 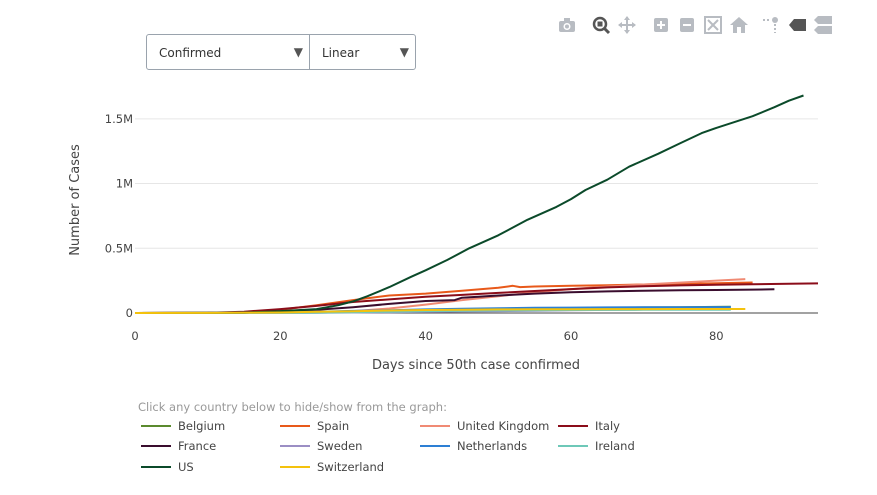 What do you see at coordinates (186, 467) in the screenshot?
I see `legend-label: US` at bounding box center [186, 467].